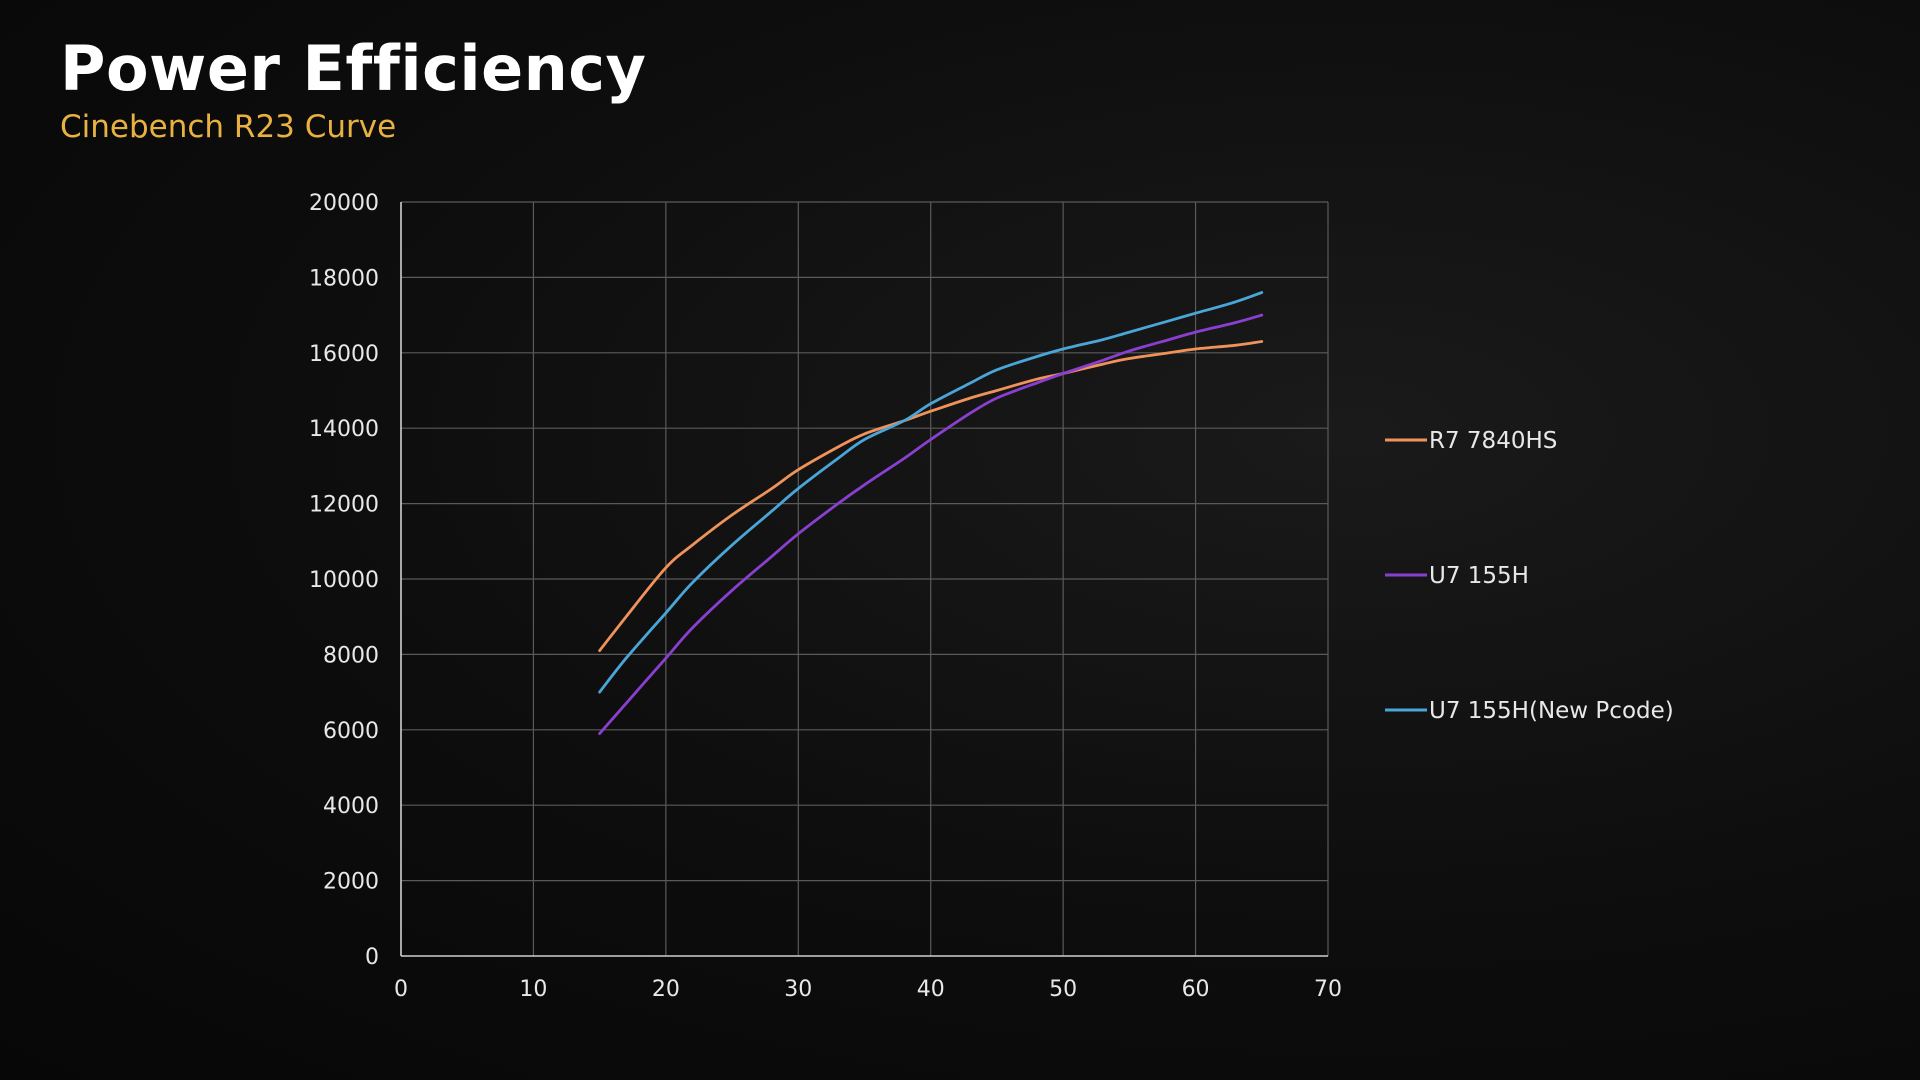 The image size is (1920, 1080). Describe the element at coordinates (372, 957) in the screenshot. I see `y-tick-label: 0` at that location.